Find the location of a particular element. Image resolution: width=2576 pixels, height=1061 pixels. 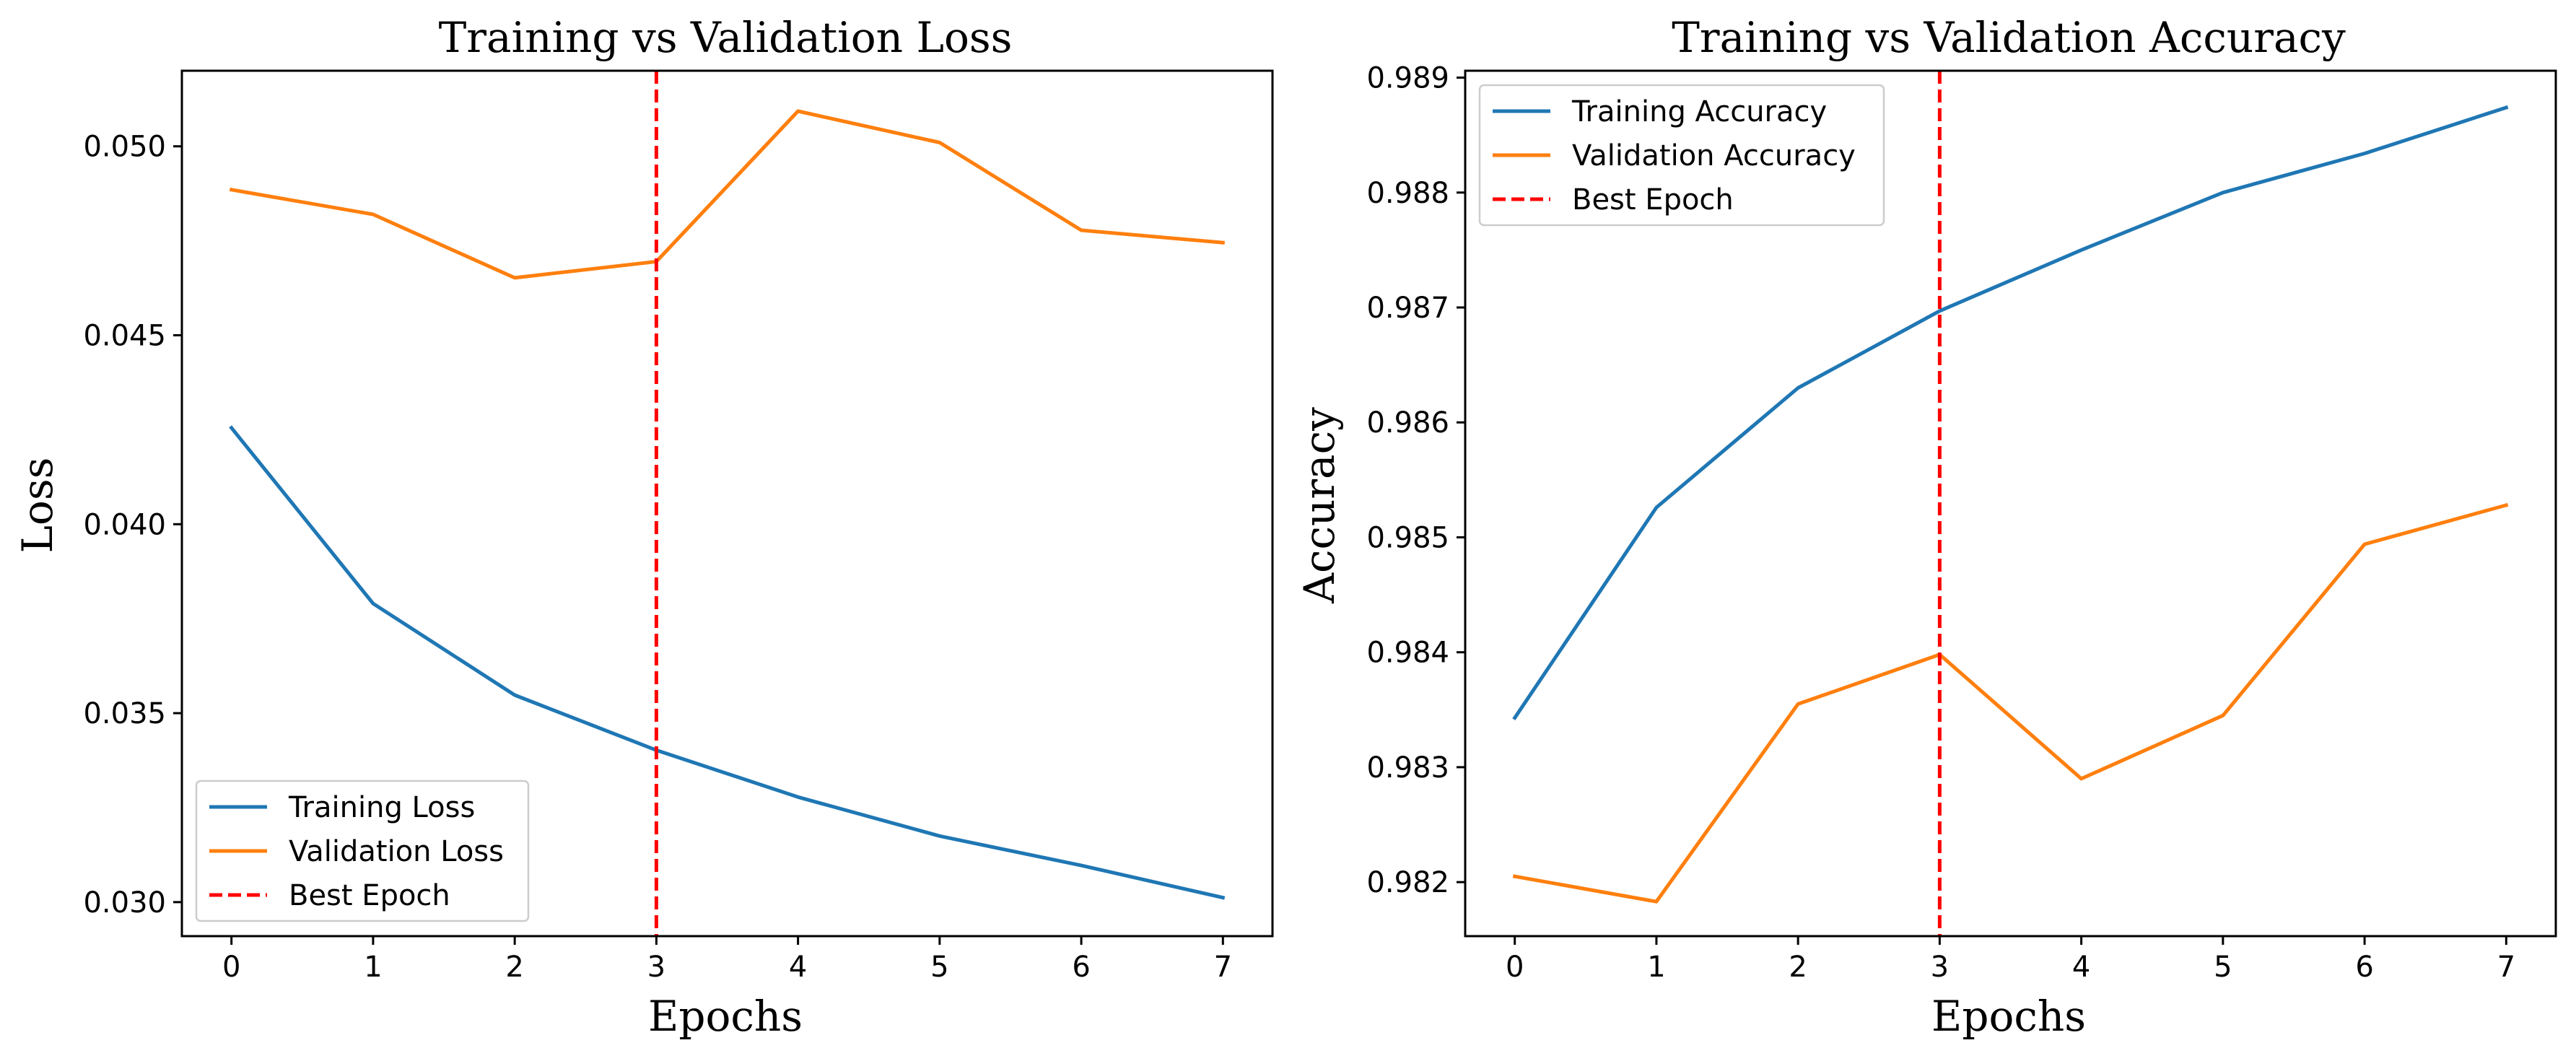

y-tick-label: 0.982 is located at coordinates (1407, 882).